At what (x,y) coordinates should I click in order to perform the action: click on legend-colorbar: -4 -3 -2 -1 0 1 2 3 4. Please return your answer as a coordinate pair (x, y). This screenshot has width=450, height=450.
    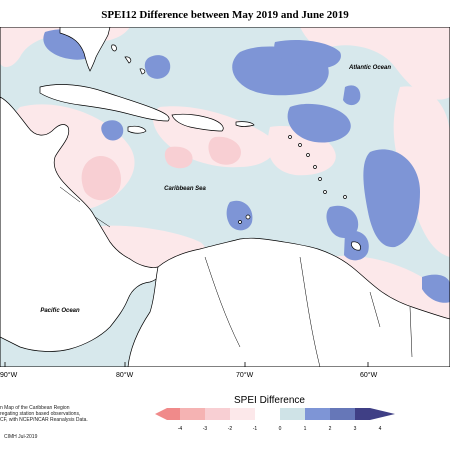
    Looking at the image, I should click on (275, 420).